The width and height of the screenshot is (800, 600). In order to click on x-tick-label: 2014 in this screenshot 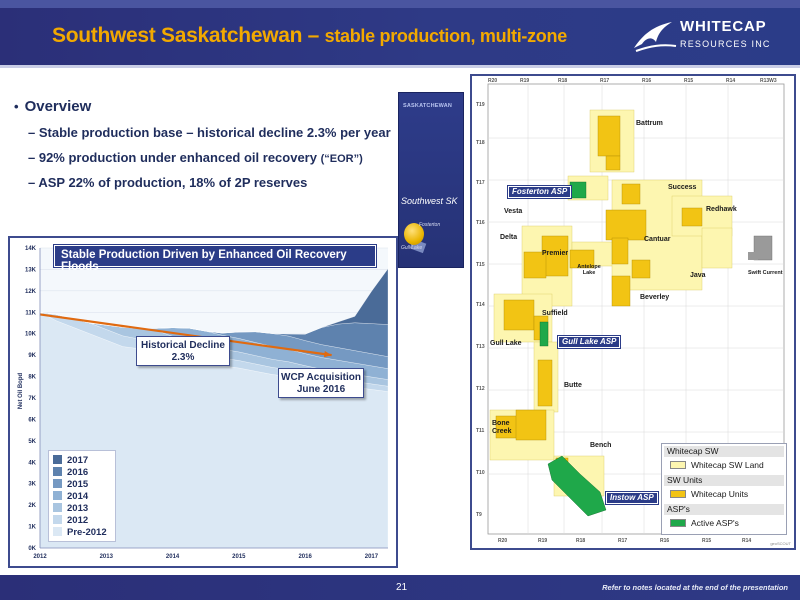, I will do `click(173, 557)`.